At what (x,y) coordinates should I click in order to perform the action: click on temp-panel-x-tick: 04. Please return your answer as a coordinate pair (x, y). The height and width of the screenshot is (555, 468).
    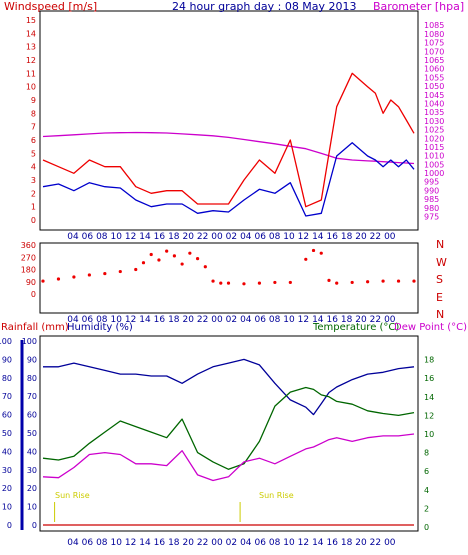
    Looking at the image, I should click on (73, 543).